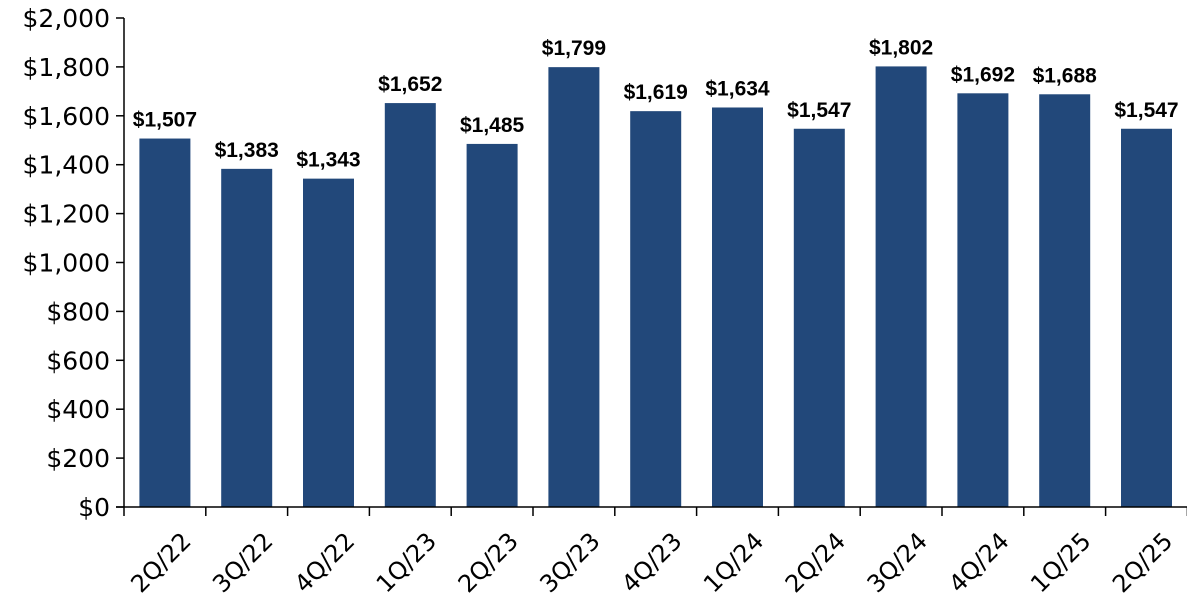 The width and height of the screenshot is (1187, 611). What do you see at coordinates (328, 160) in the screenshot?
I see `data-label: $1,343` at bounding box center [328, 160].